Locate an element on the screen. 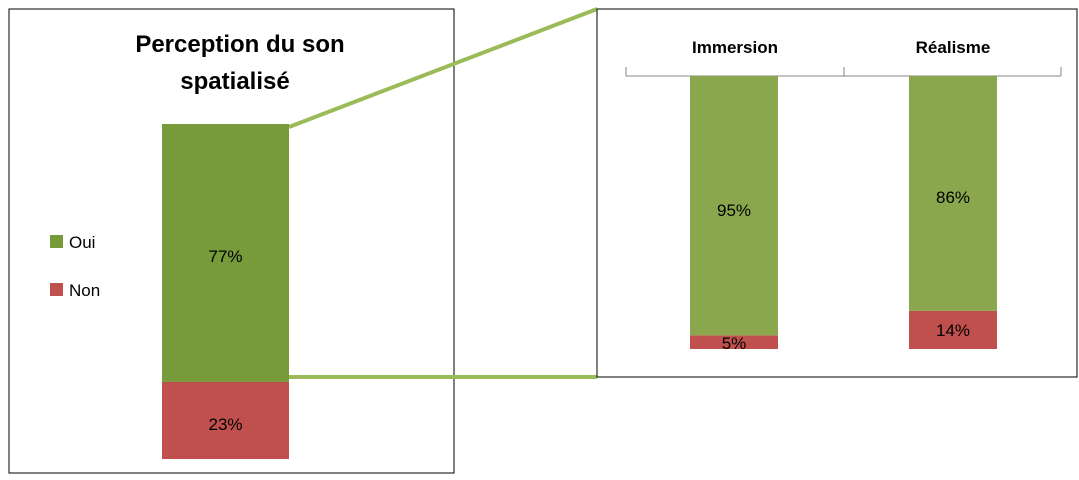 Image resolution: width=1079 pixels, height=480 pixels. legend-swatch-oui is located at coordinates (56, 241).